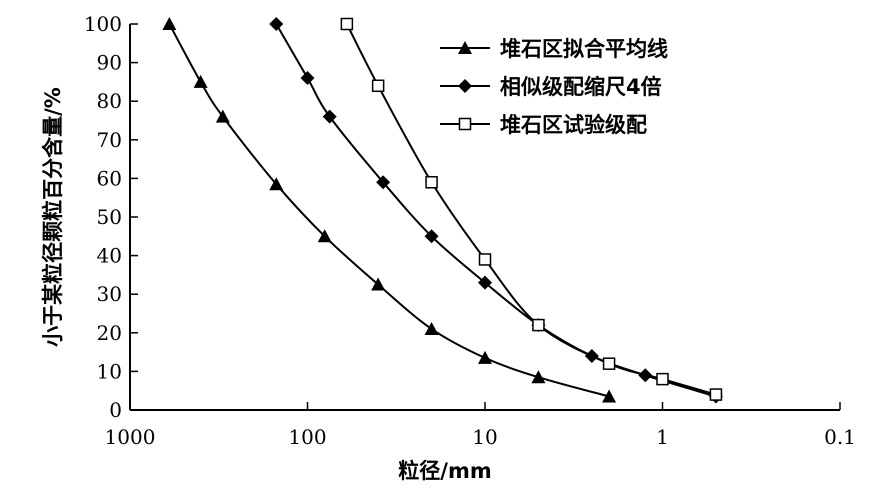 The image size is (874, 493). What do you see at coordinates (109, 371) in the screenshot?
I see `y-tick-label: 10` at bounding box center [109, 371].